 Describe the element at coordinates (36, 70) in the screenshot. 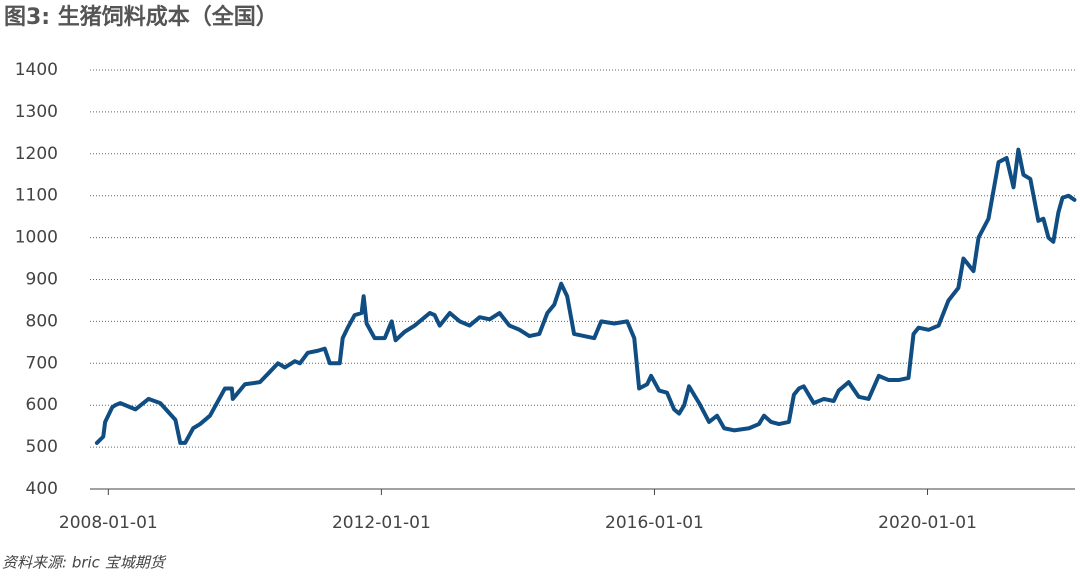

I see `y-tick-label: 1400` at that location.